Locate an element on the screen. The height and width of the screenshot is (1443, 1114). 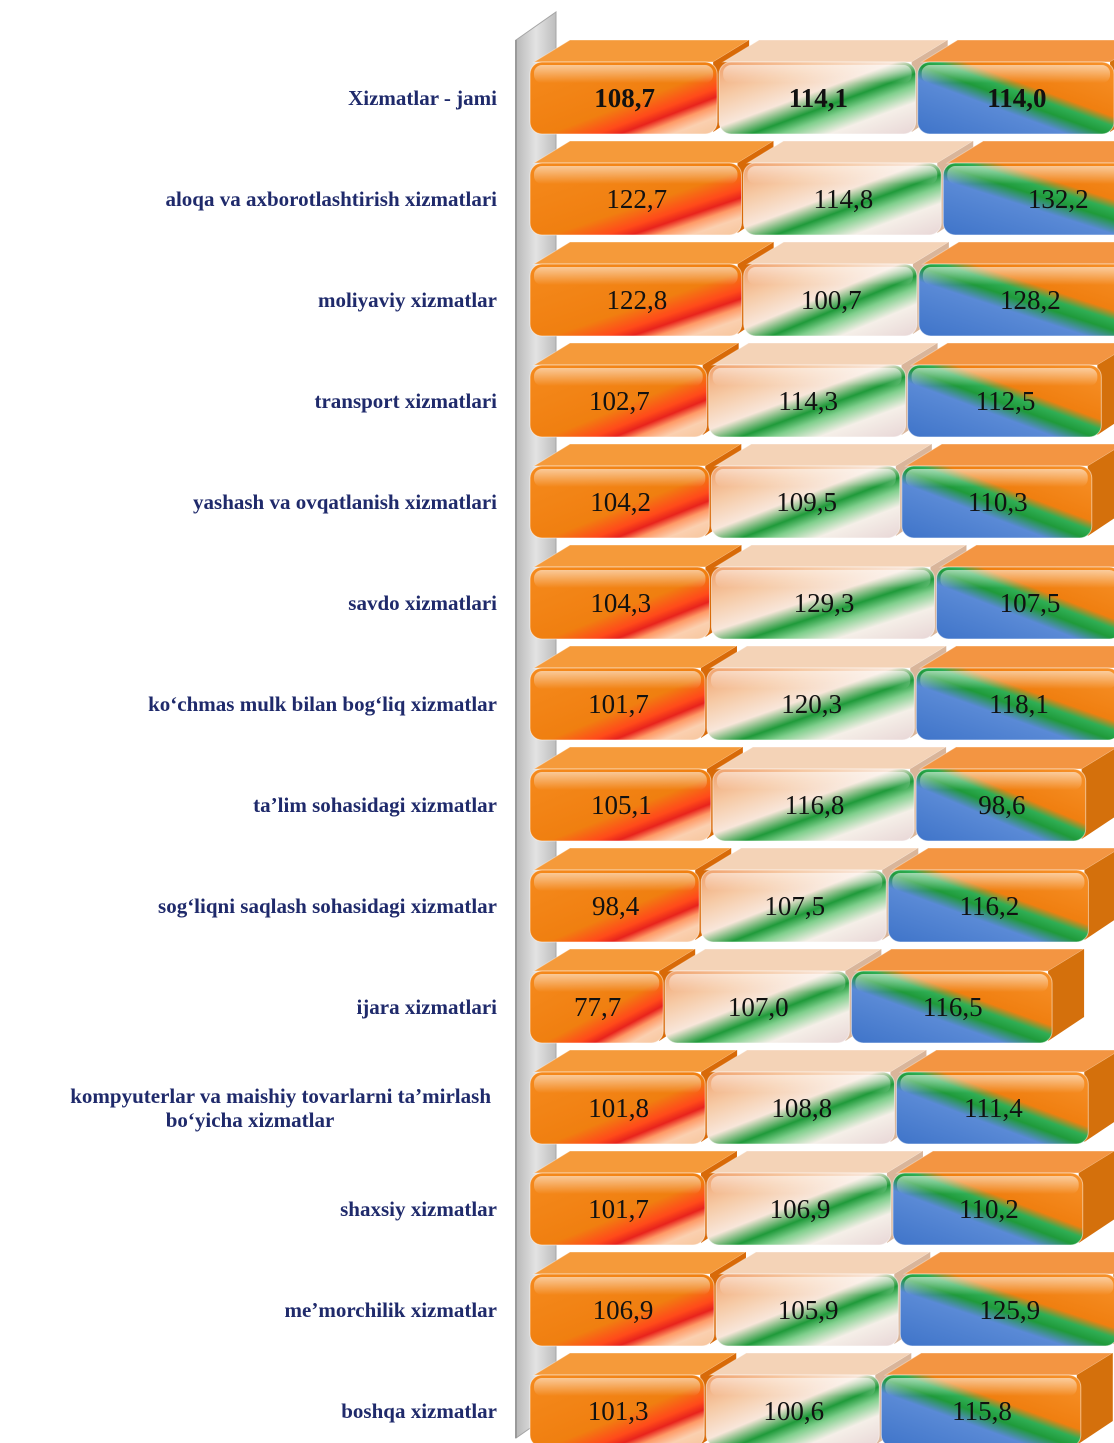
category-label-line: me’morchilik xizmatlar is located at coordinates (391, 1310).